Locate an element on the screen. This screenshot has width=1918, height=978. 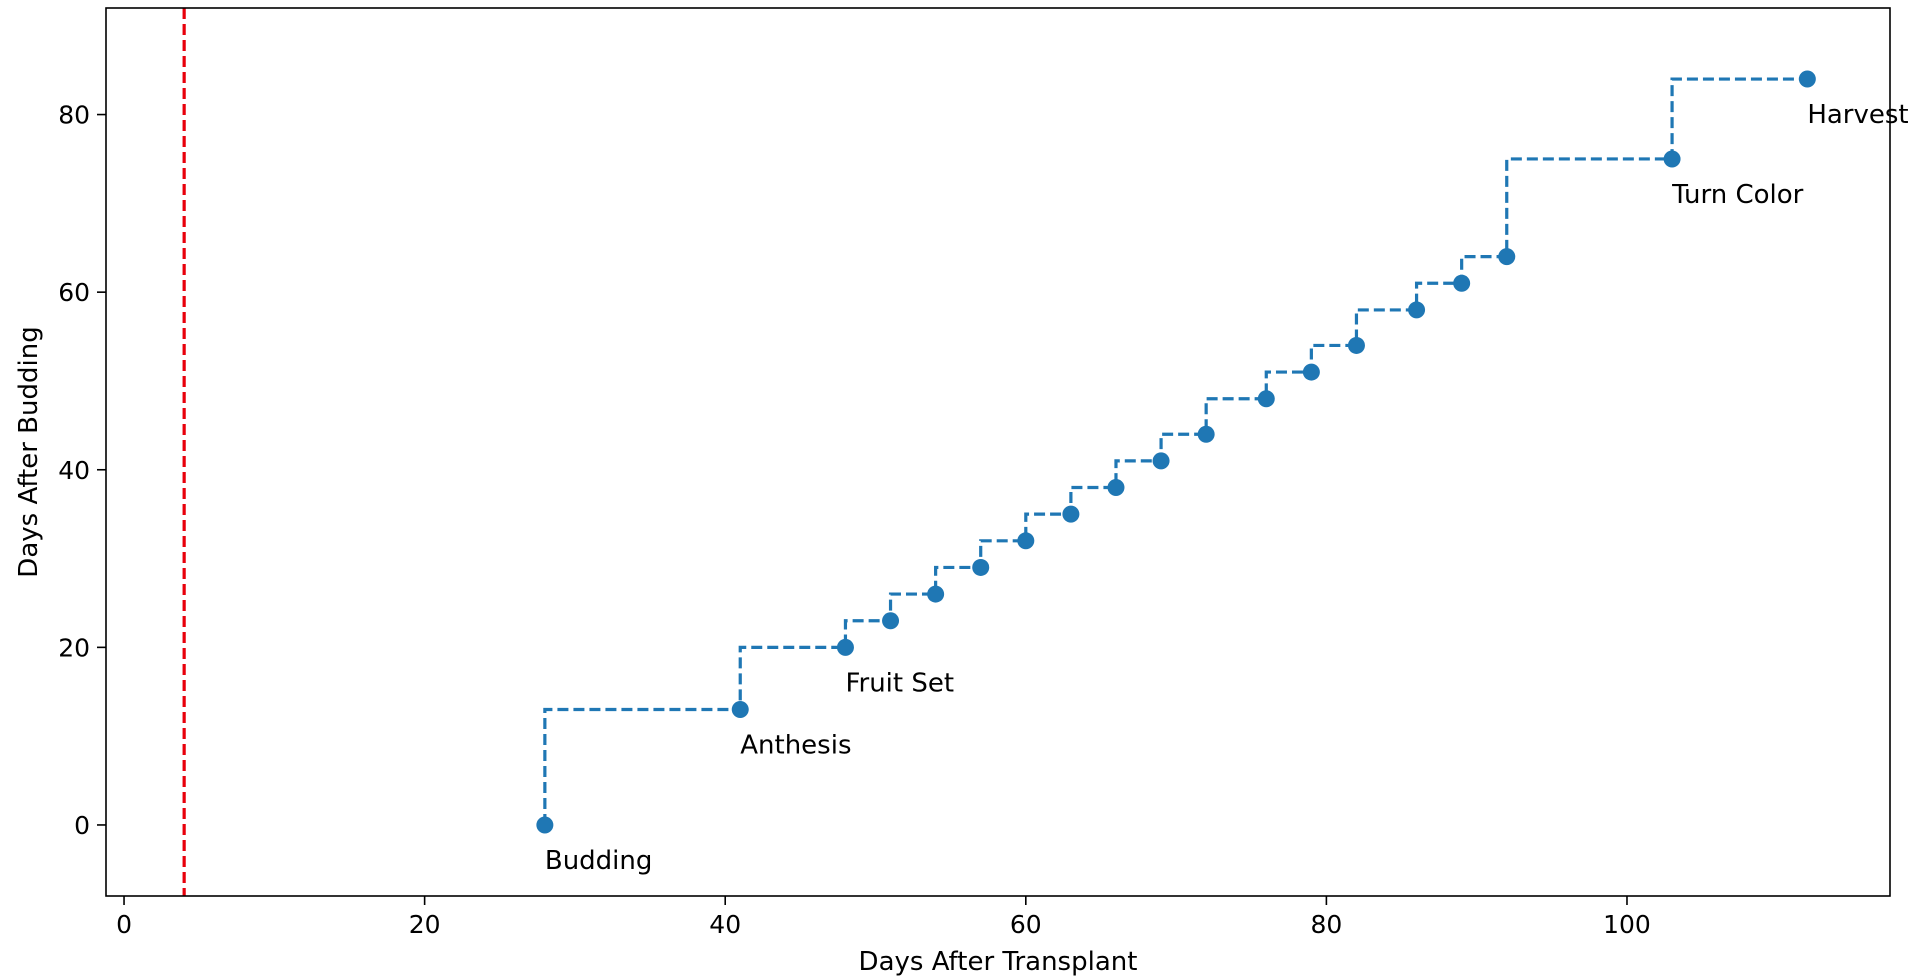
y-tick-label: 0 is located at coordinates (82, 825).